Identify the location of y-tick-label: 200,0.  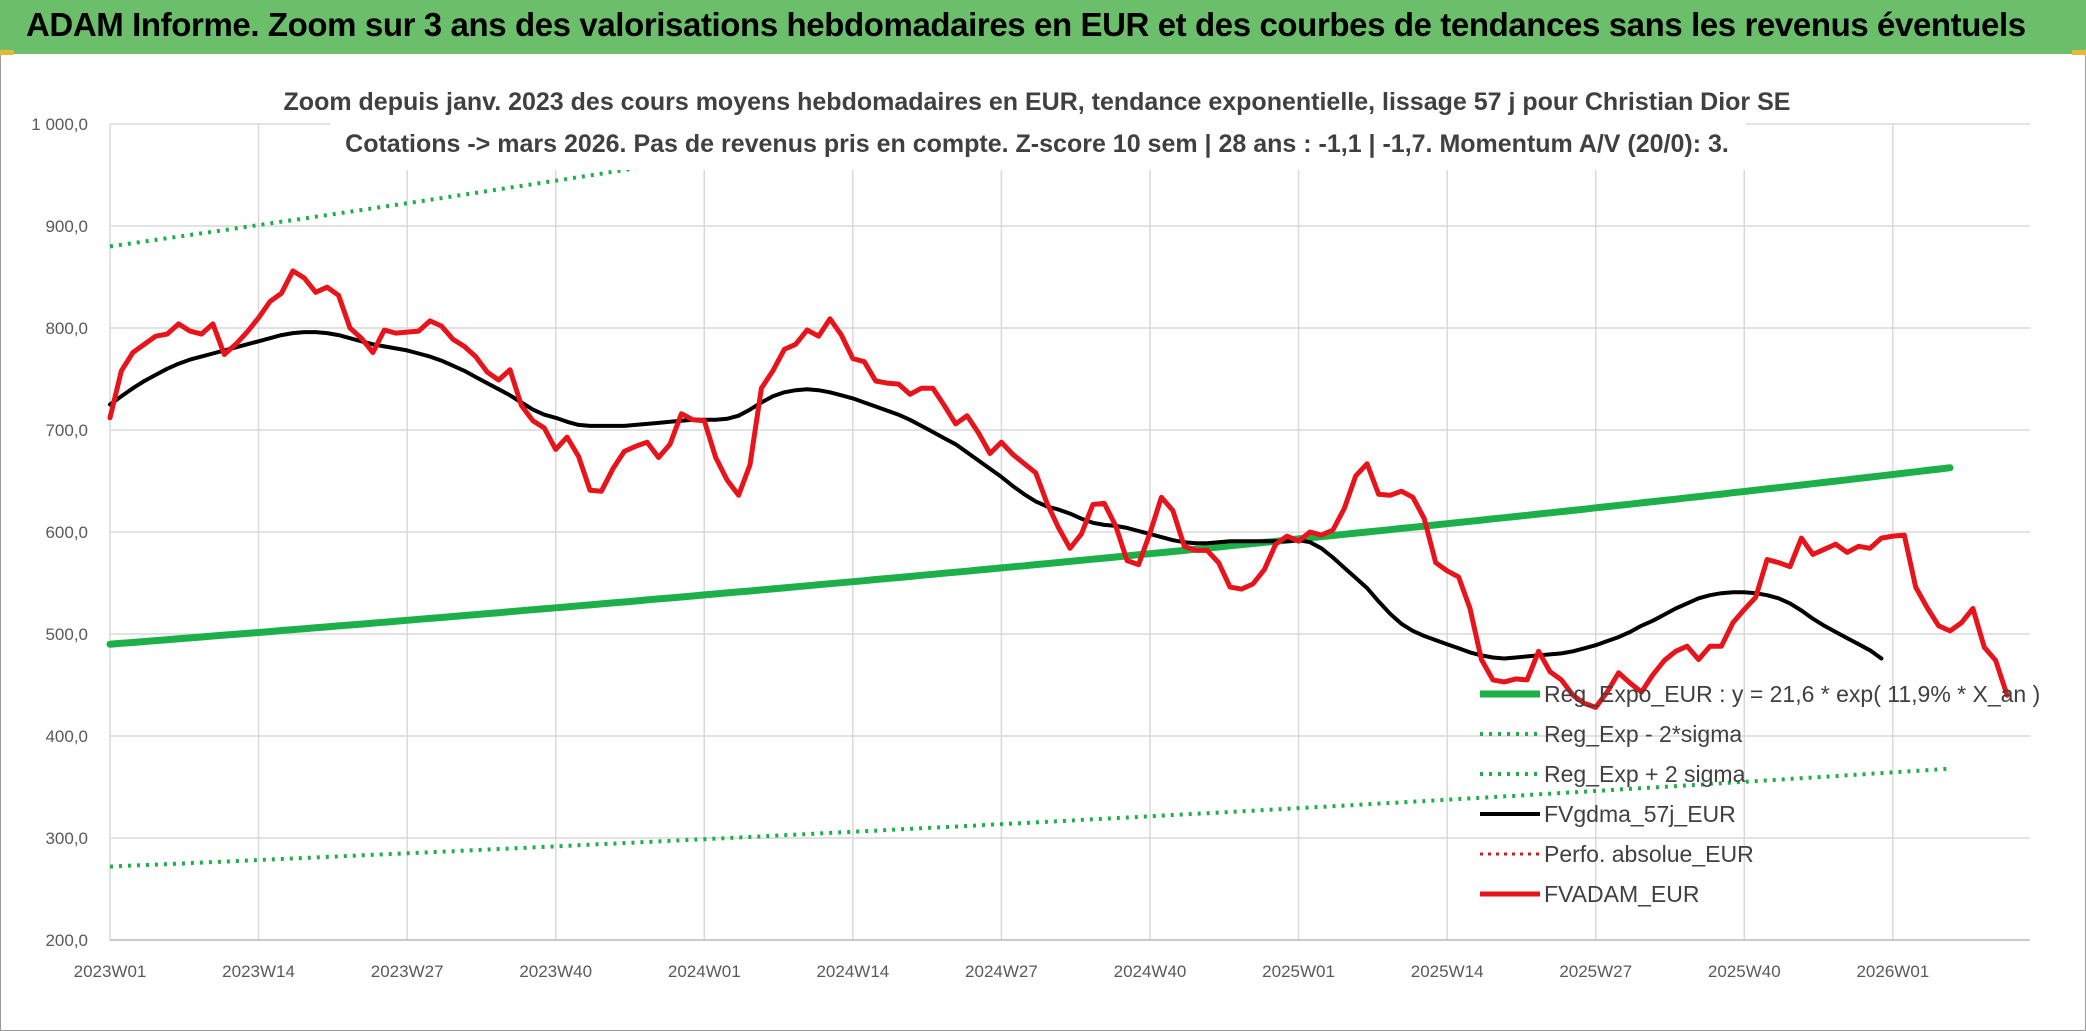
(66, 940).